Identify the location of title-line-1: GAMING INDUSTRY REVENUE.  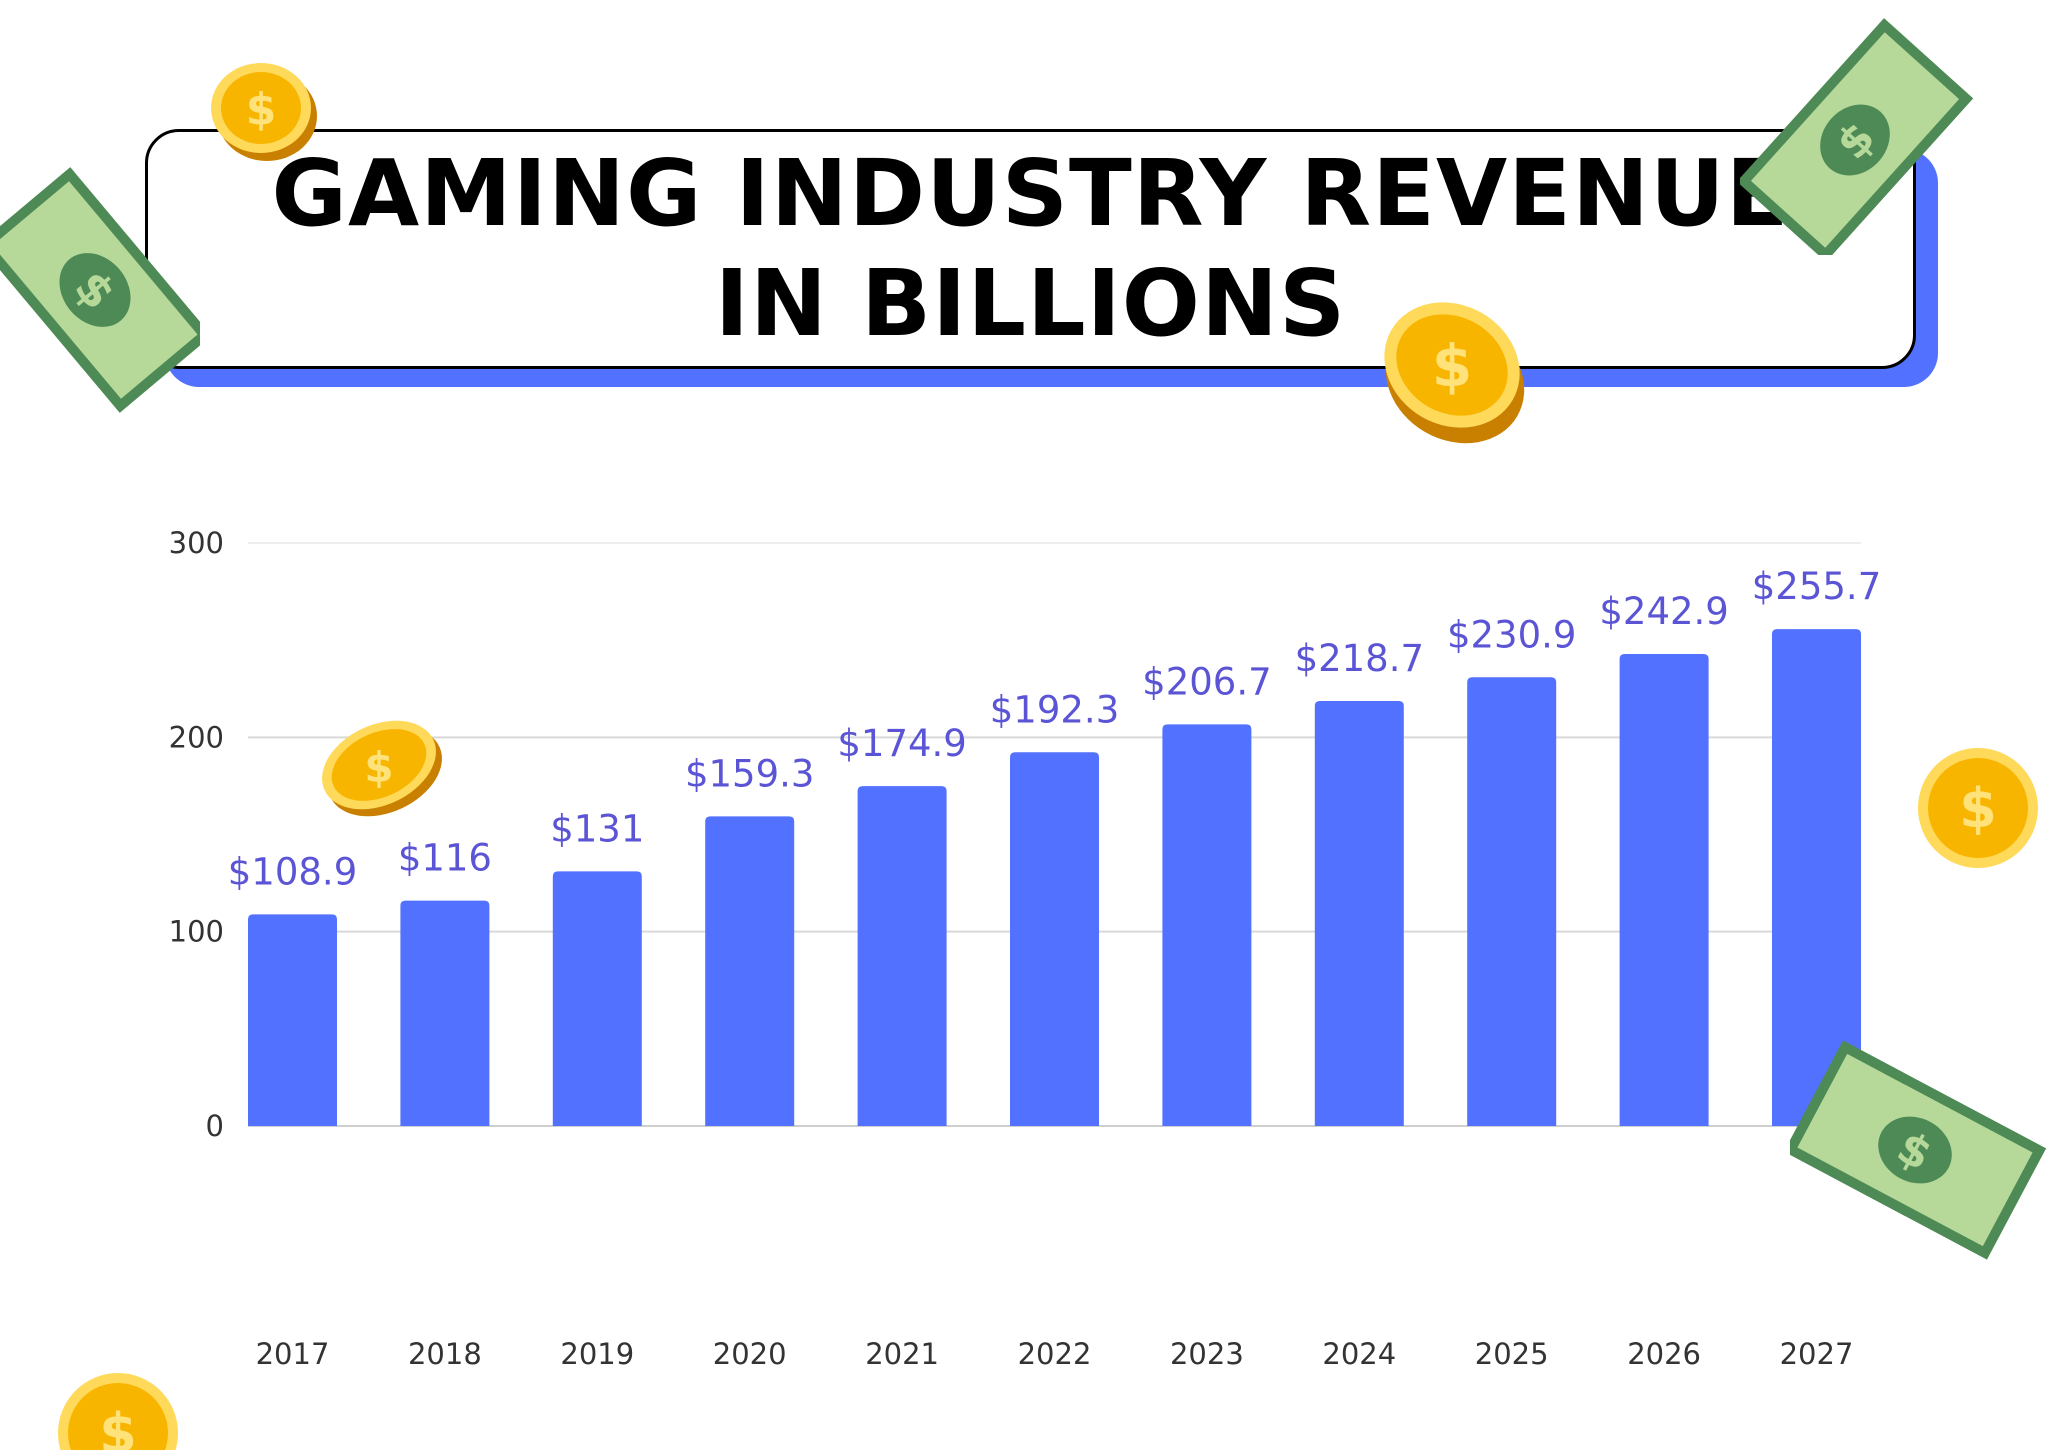
(1030, 193).